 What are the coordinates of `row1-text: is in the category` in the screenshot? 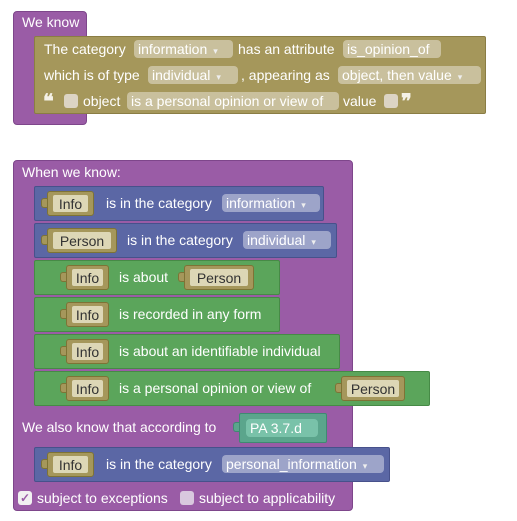 It's located at (159, 203).